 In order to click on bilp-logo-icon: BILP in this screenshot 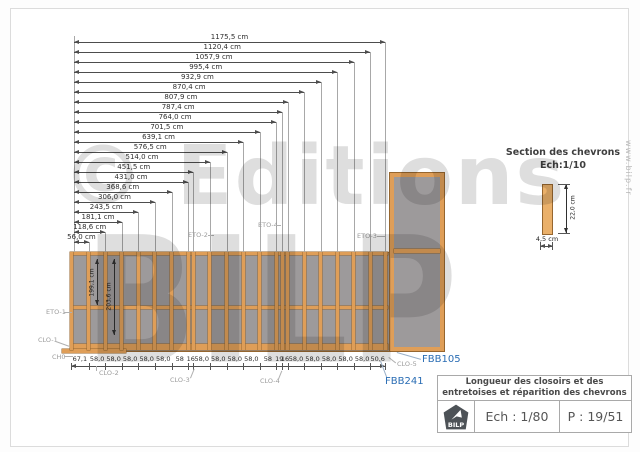, I will do `click(456, 416)`.